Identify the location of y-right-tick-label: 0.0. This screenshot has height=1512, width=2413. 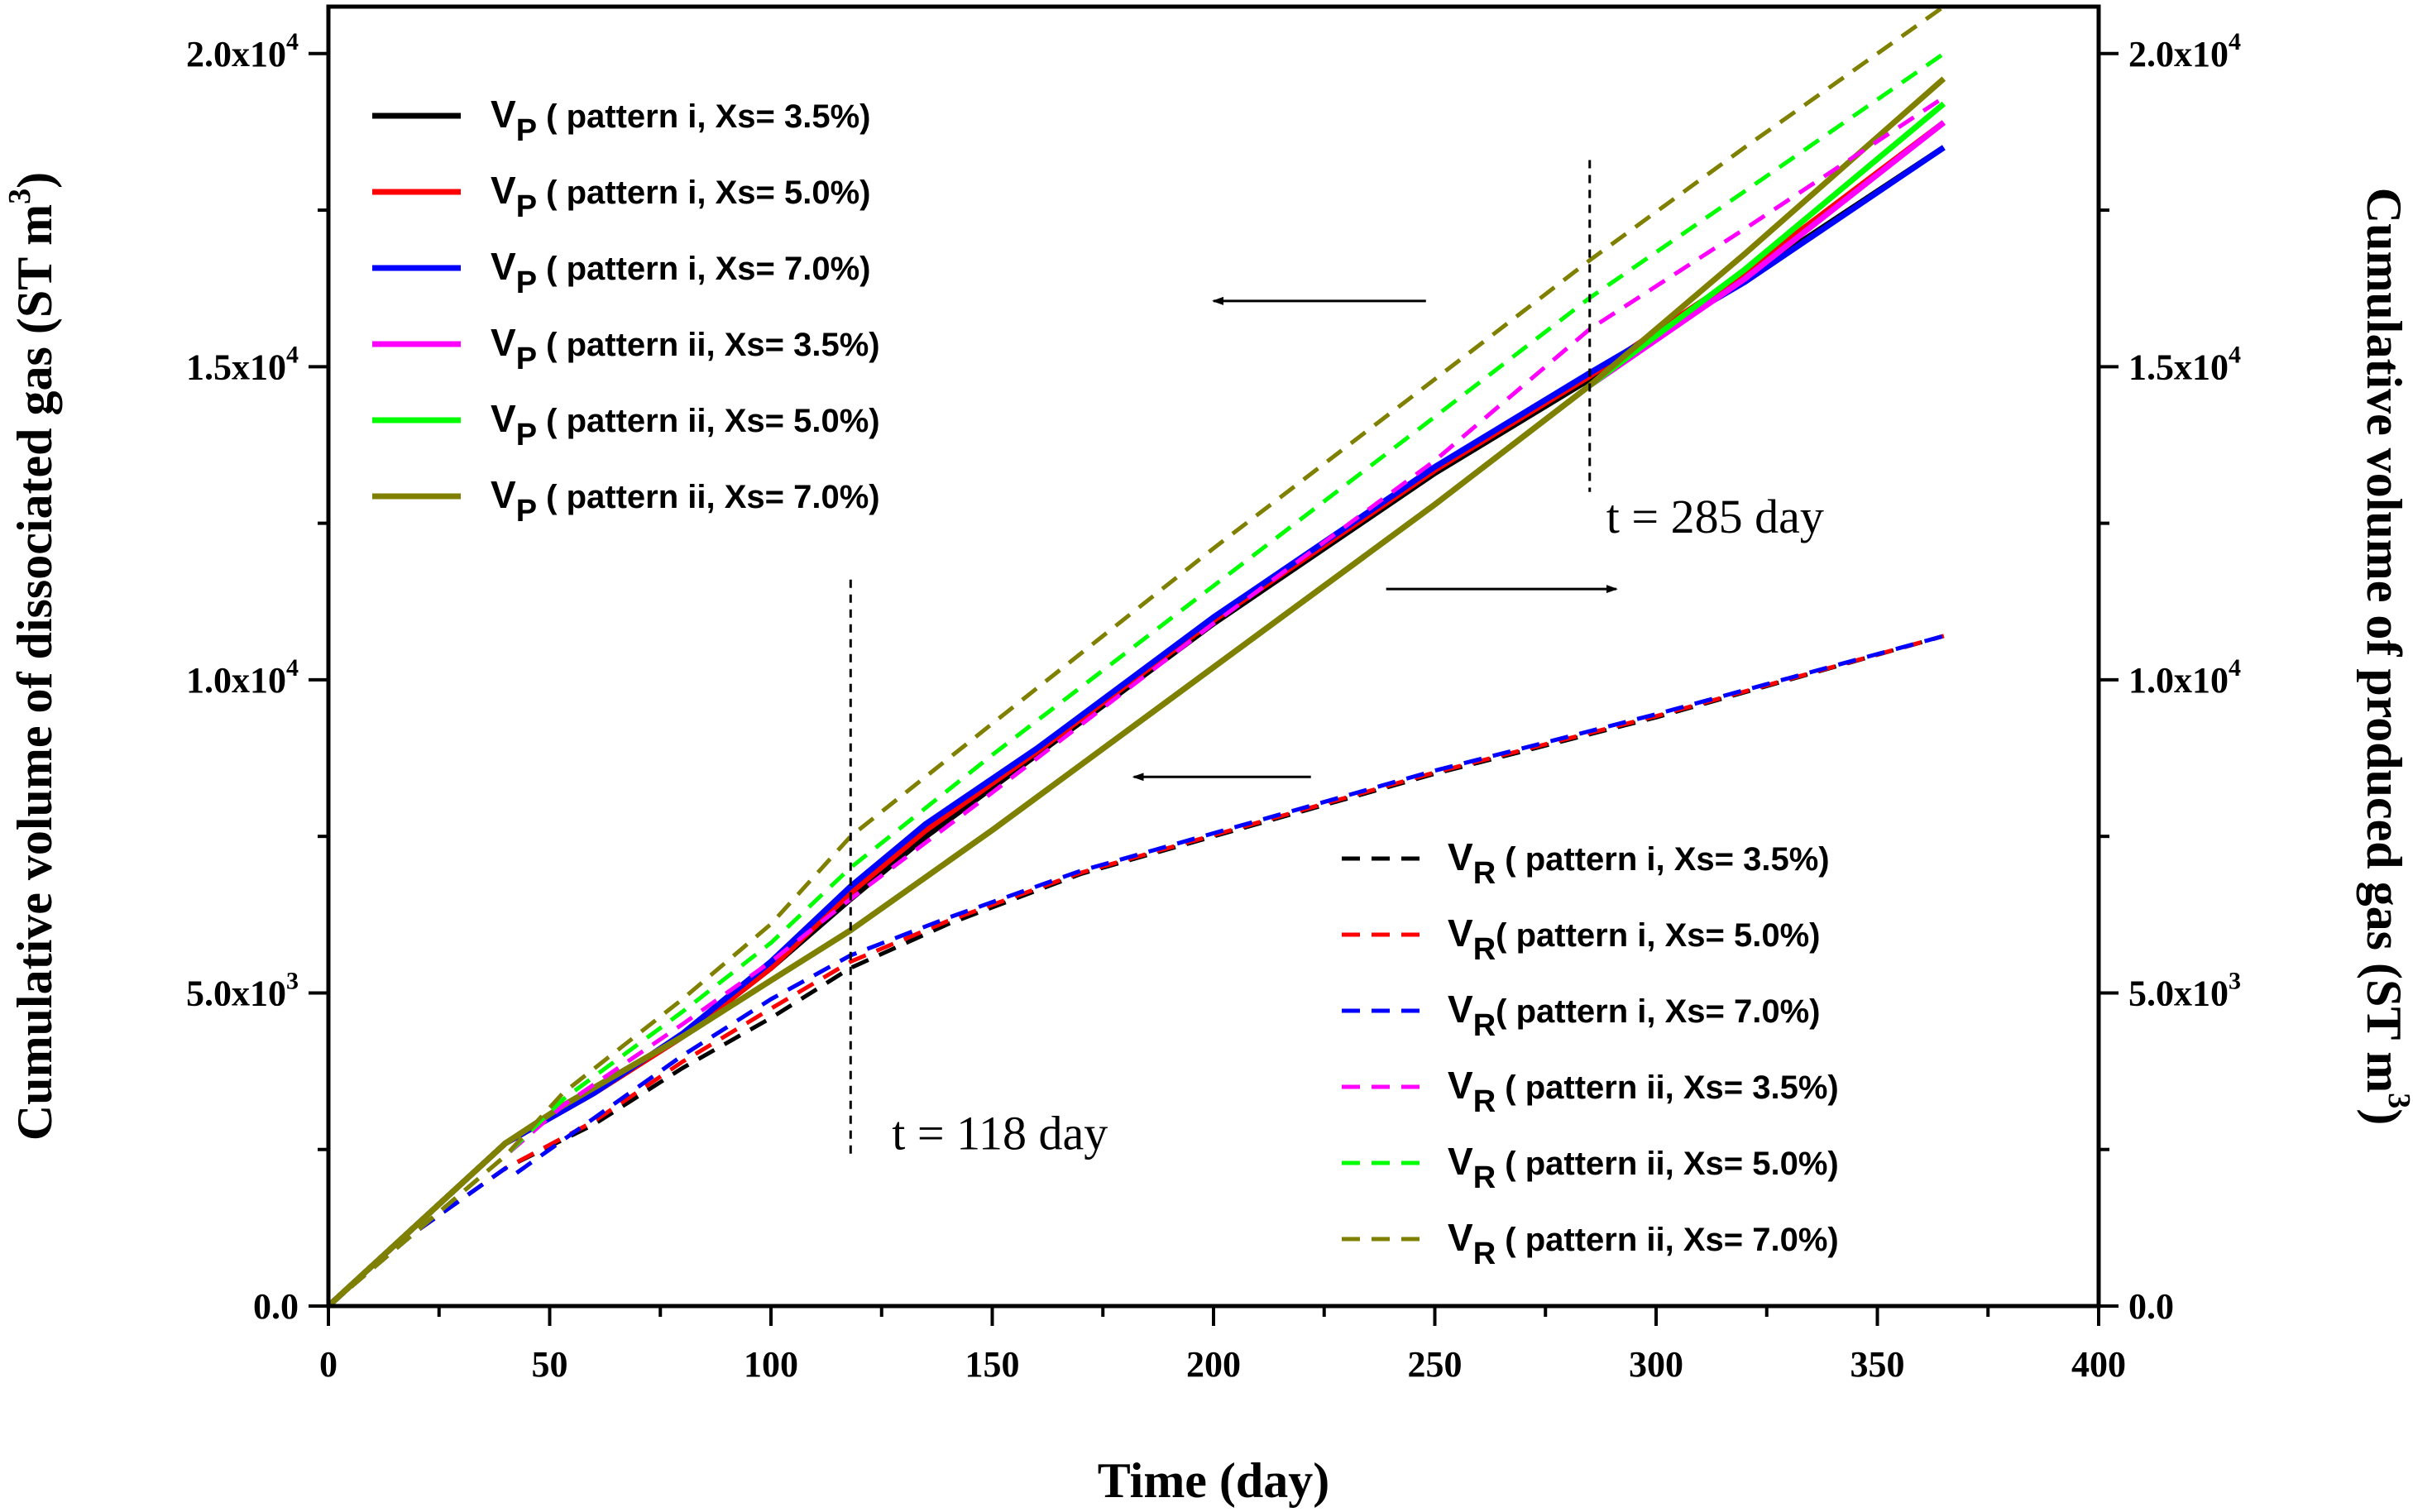
(2151, 1306).